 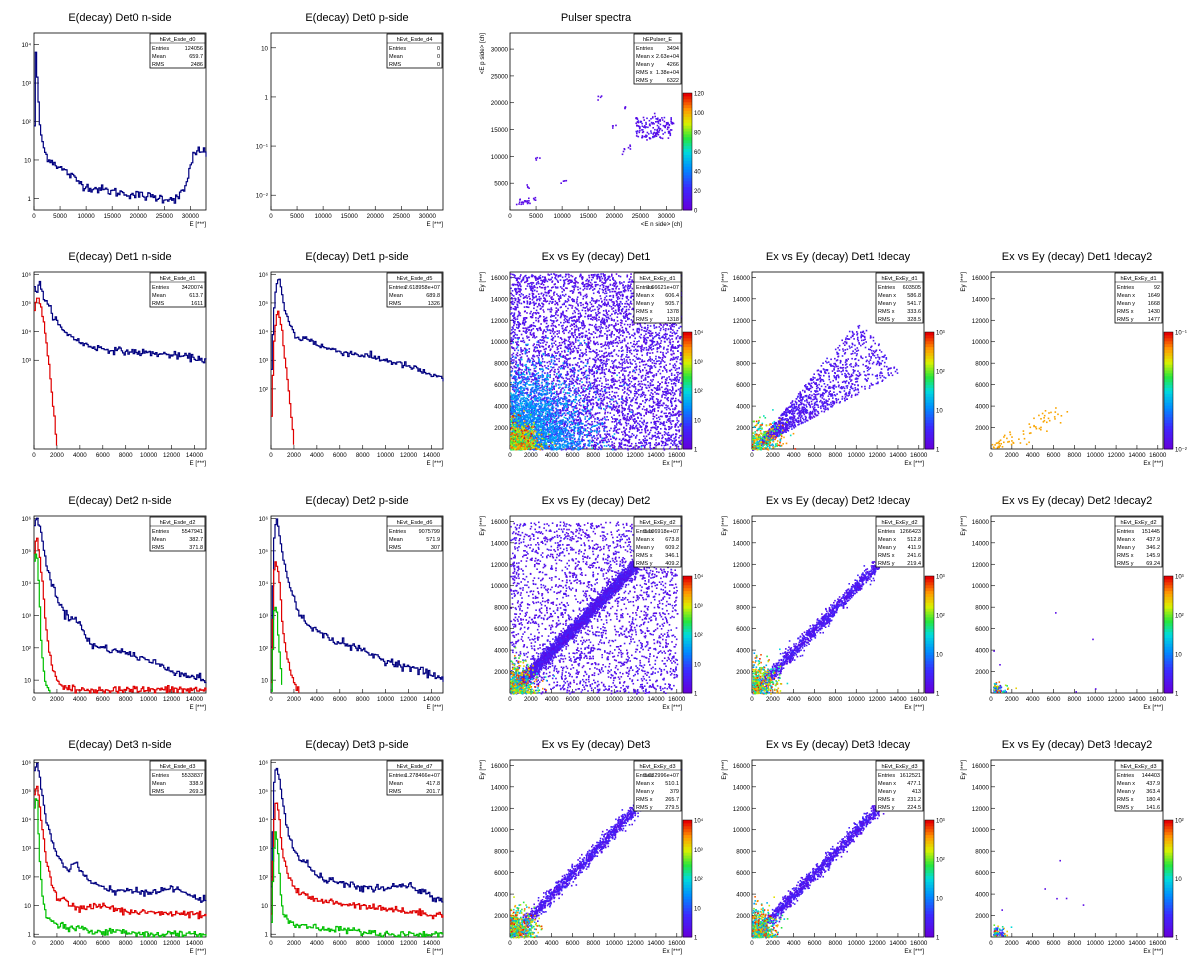 I want to click on stats-value: 613.7, so click(x=196, y=296).